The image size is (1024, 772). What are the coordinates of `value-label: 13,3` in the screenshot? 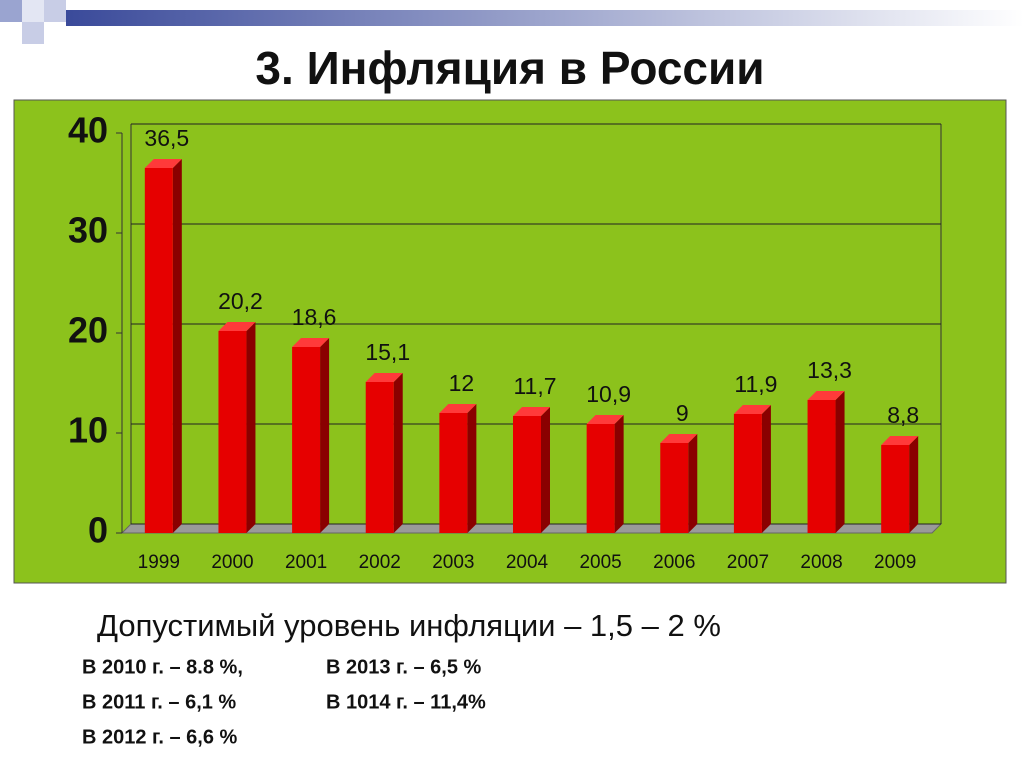 It's located at (829, 370).